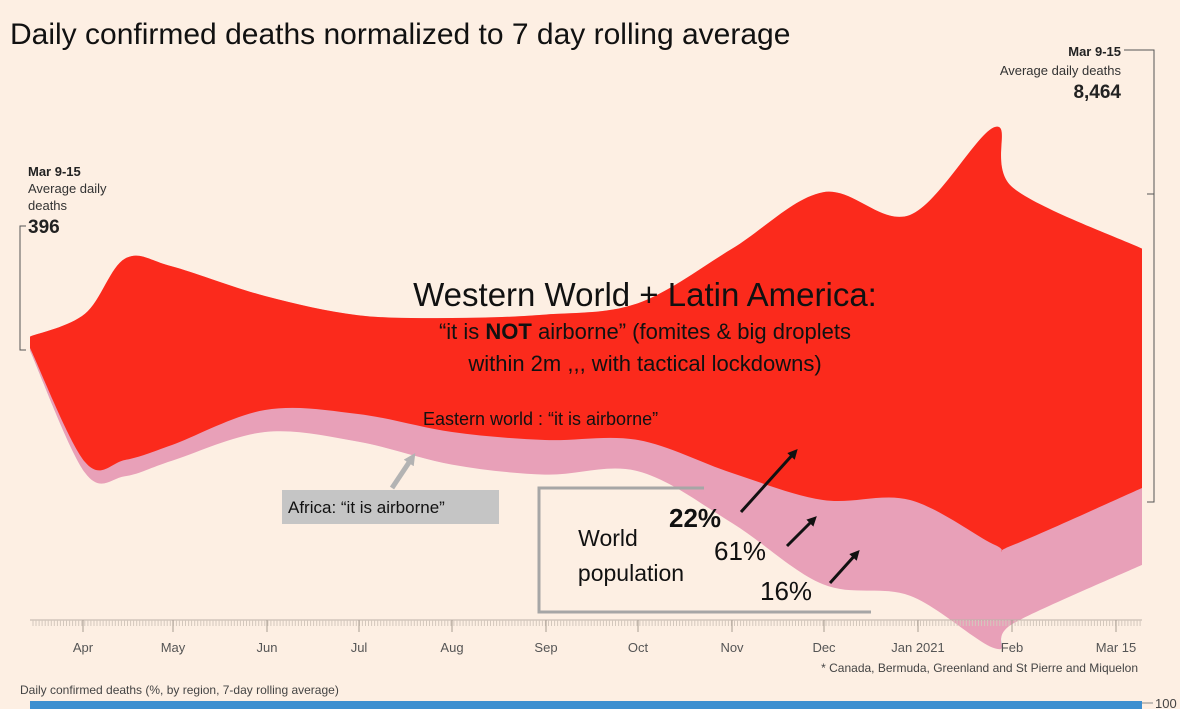 Image resolution: width=1180 pixels, height=709 pixels. Describe the element at coordinates (22, 288) in the screenshot. I see `start-bracket` at that location.